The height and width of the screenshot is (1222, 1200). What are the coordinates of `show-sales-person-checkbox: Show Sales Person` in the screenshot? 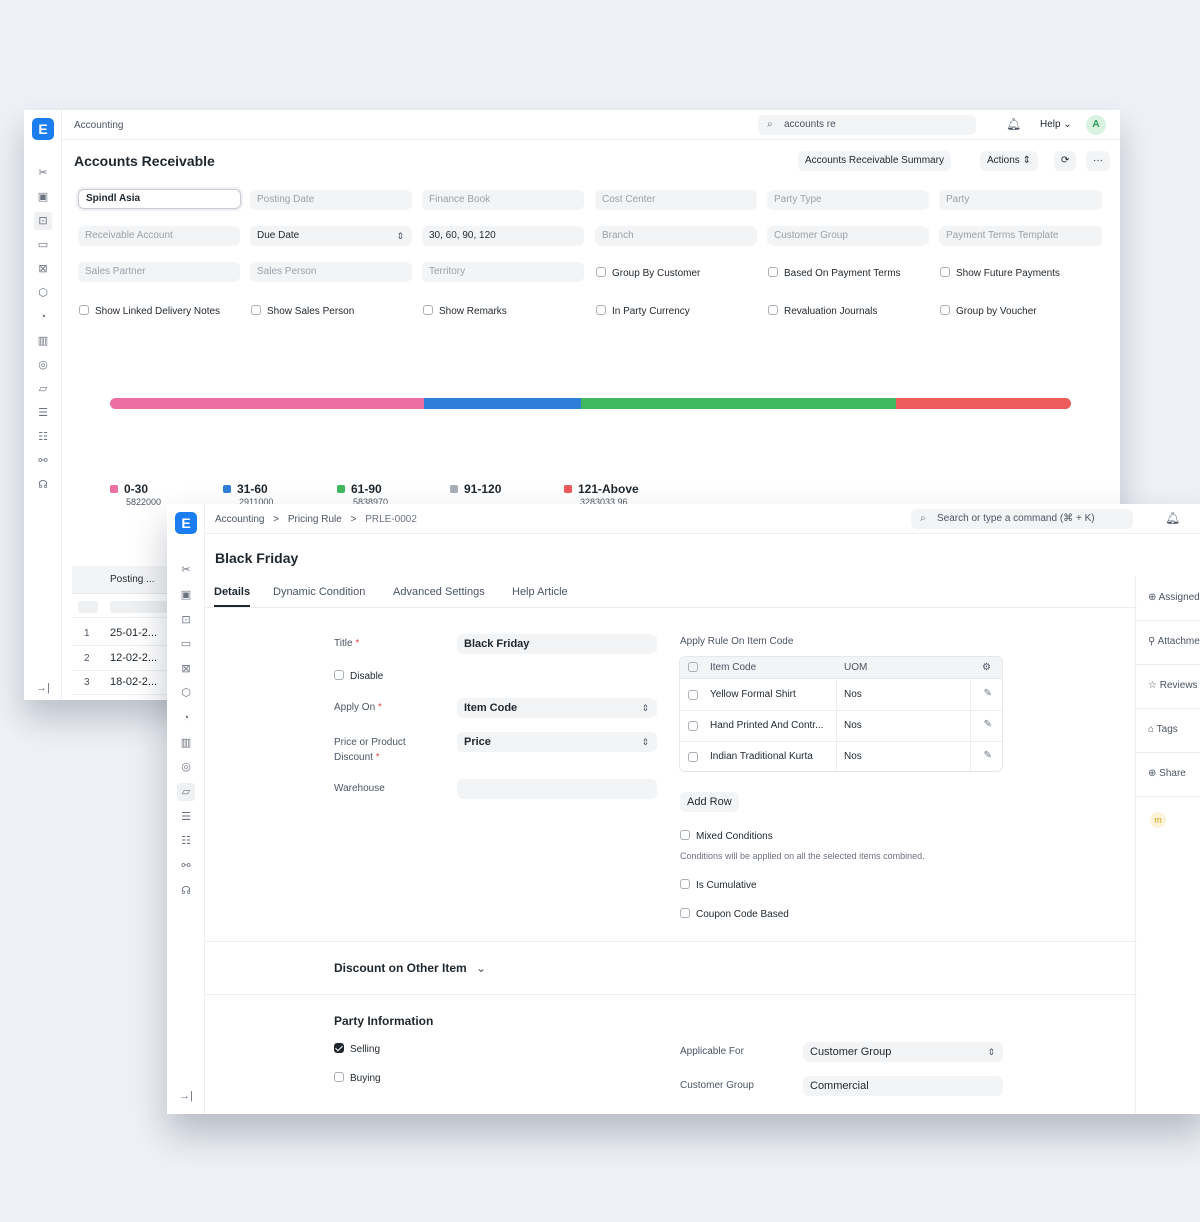 It's located at (302, 311).